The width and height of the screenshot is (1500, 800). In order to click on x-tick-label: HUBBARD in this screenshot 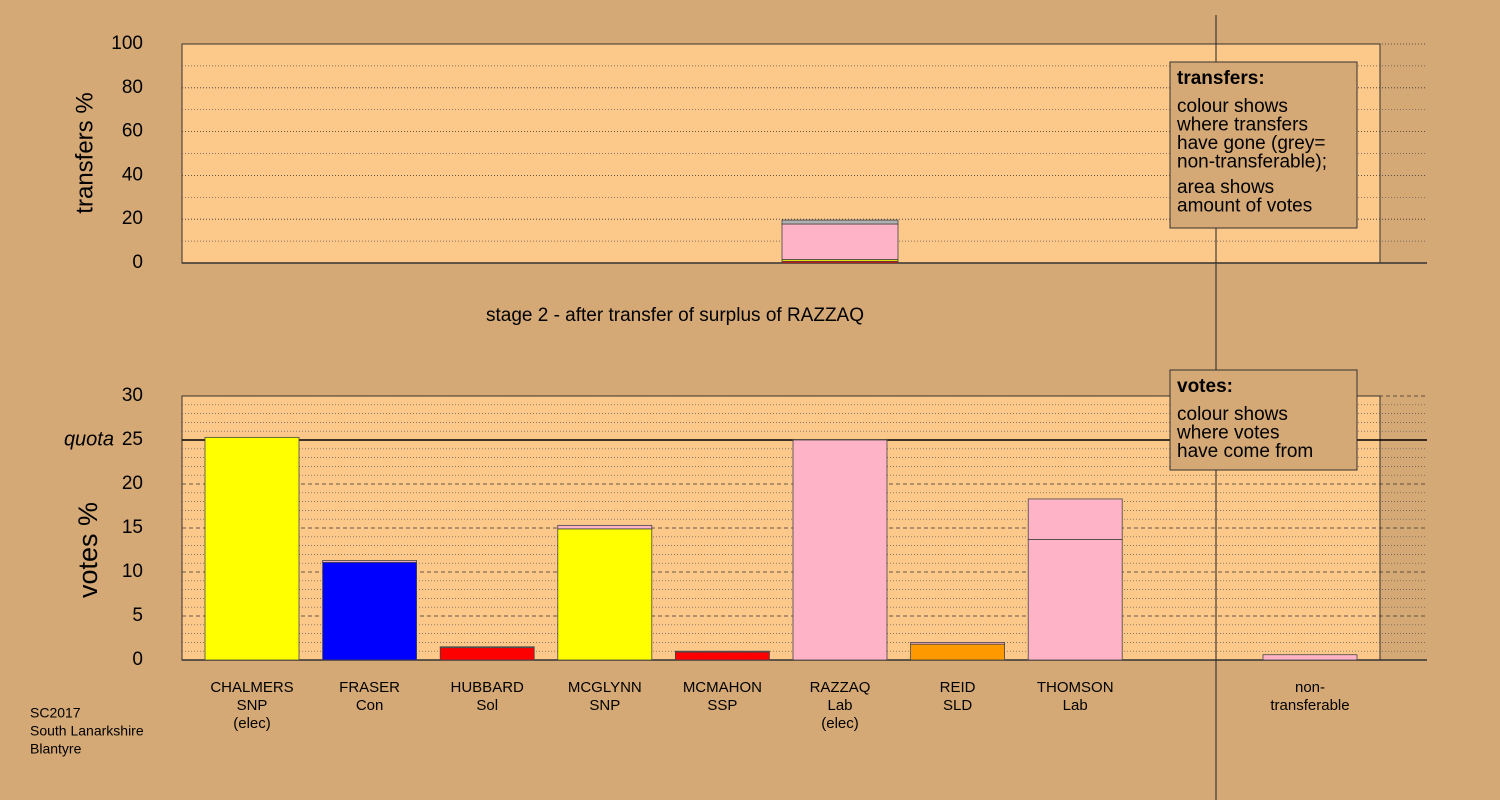, I will do `click(488, 687)`.